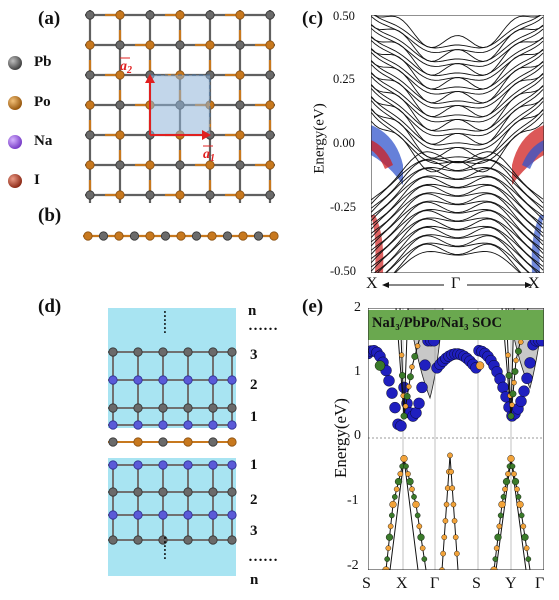  I want to click on layer-index-bottom-n: n, so click(254, 580).